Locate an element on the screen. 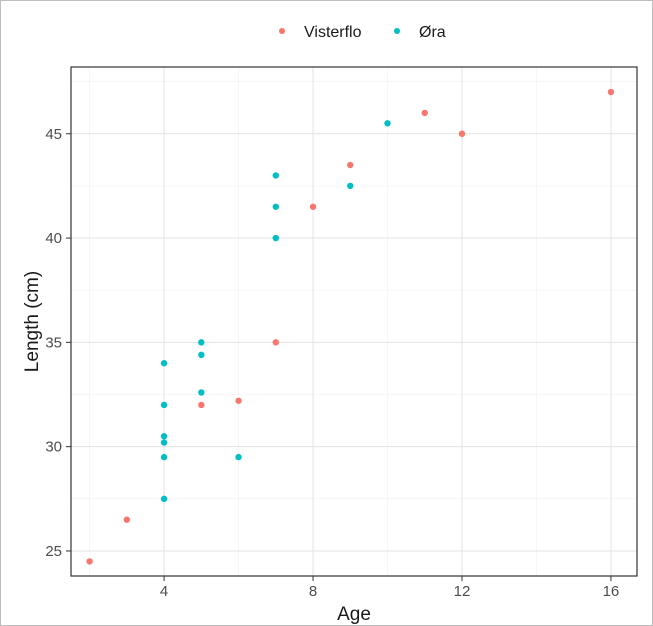 Image resolution: width=653 pixels, height=626 pixels. y-tick-label: 45 is located at coordinates (53, 134).